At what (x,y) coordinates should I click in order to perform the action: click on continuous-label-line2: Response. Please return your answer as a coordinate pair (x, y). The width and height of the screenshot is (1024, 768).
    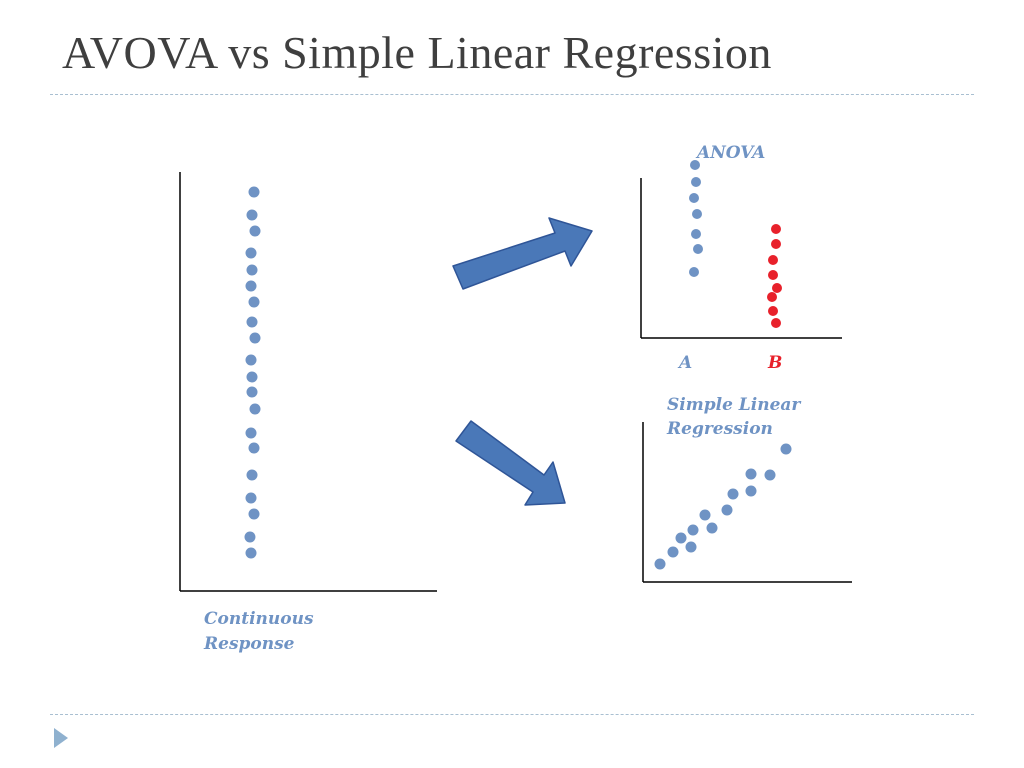
    Looking at the image, I should click on (249, 644).